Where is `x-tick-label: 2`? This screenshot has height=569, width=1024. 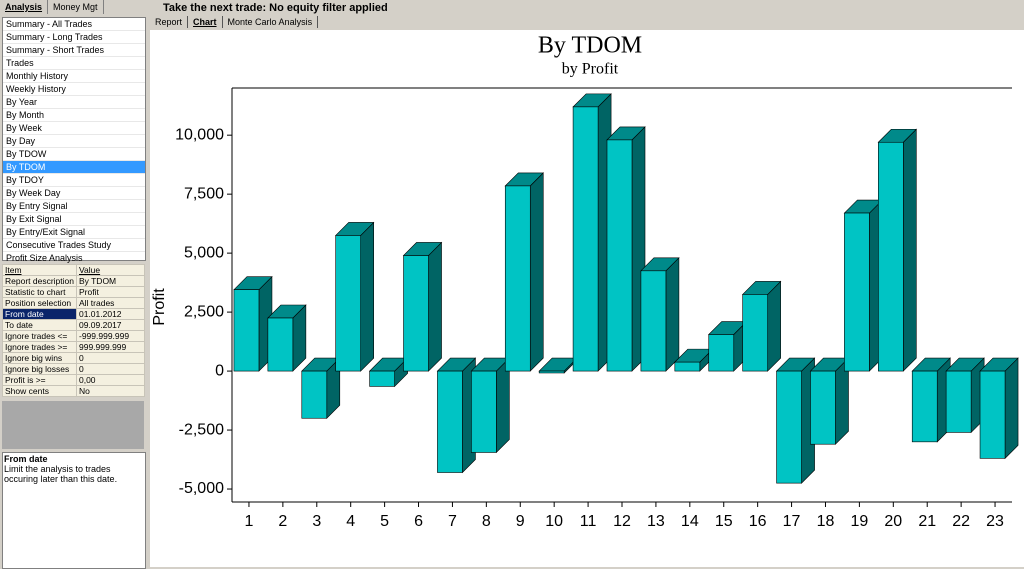 x-tick-label: 2 is located at coordinates (282, 521).